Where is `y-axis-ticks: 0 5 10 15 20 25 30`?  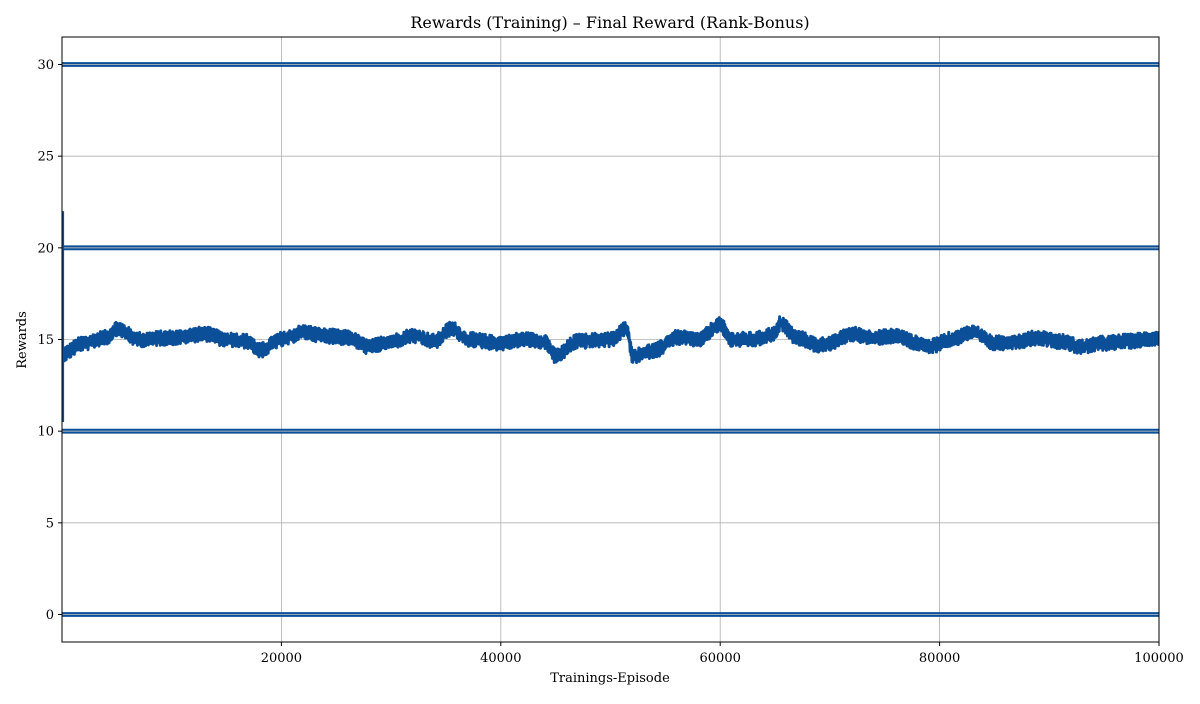 y-axis-ticks: 0 5 10 15 20 25 30 is located at coordinates (49, 340).